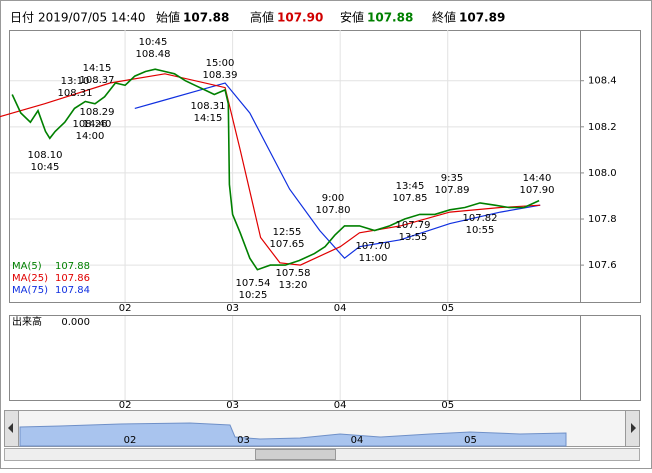 The width and height of the screenshot is (652, 473). Describe the element at coordinates (293, 273) in the screenshot. I see `annotation: 107.58` at that location.